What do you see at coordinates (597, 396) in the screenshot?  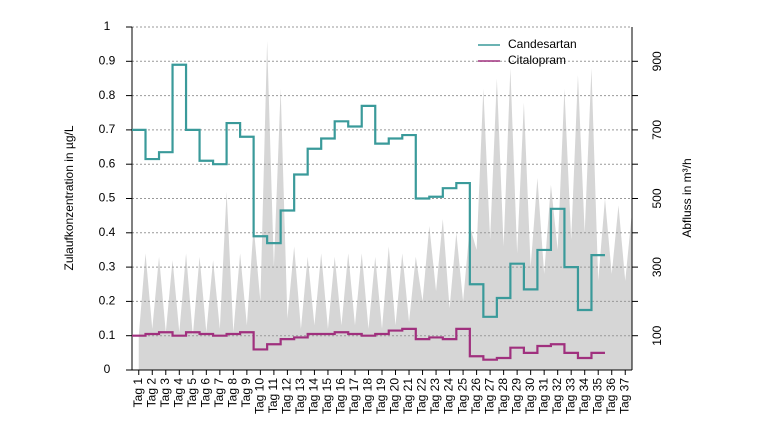 I see `x-tick-label: Tag 35` at bounding box center [597, 396].